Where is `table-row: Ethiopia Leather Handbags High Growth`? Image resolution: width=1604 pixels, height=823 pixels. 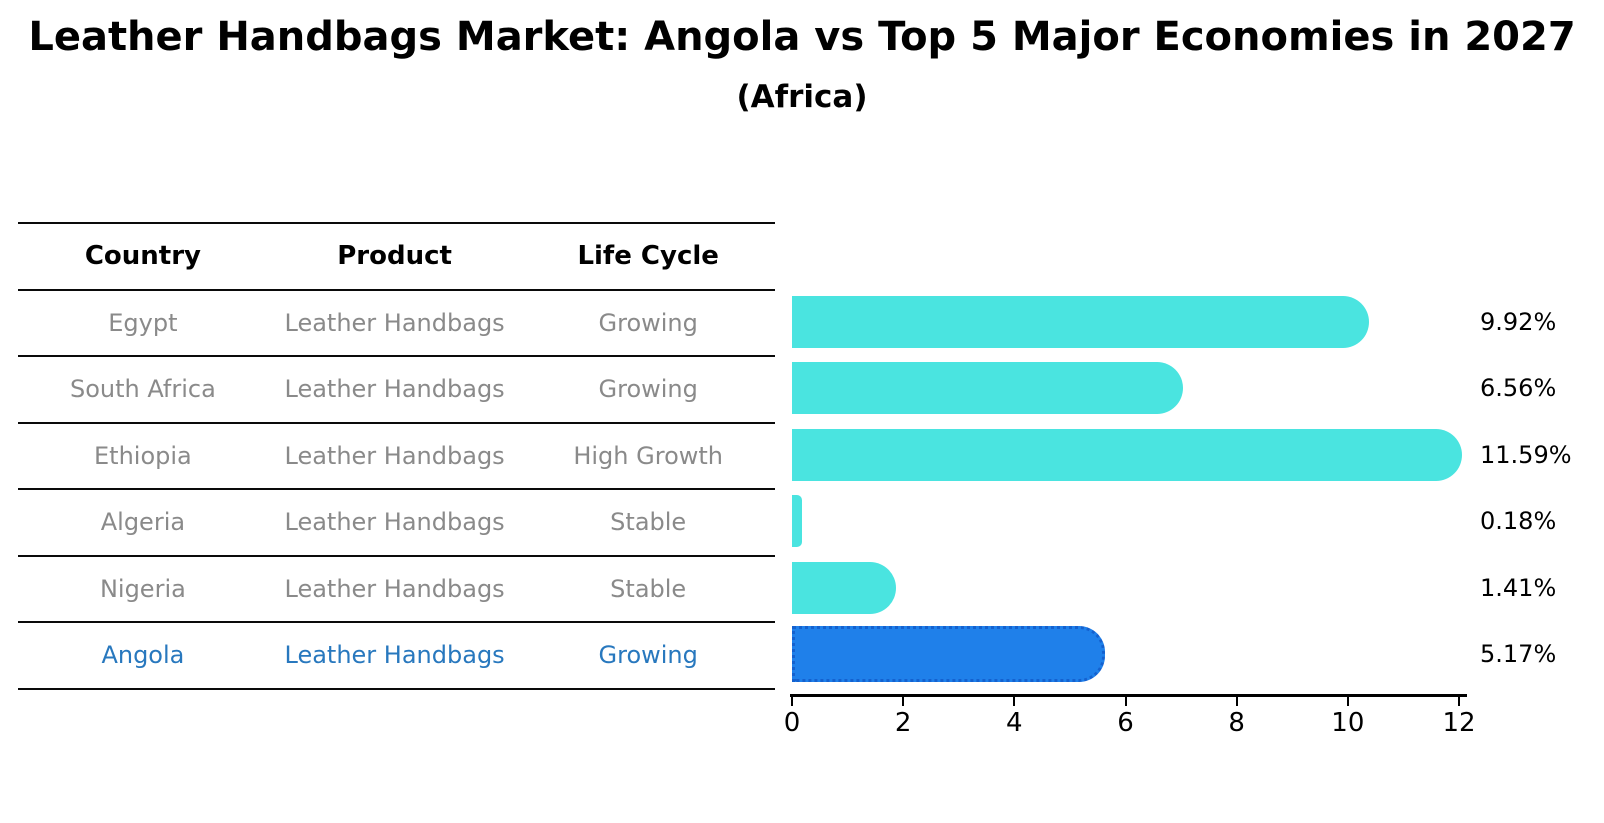
table-row: Ethiopia Leather Handbags High Growth is located at coordinates (396, 455).